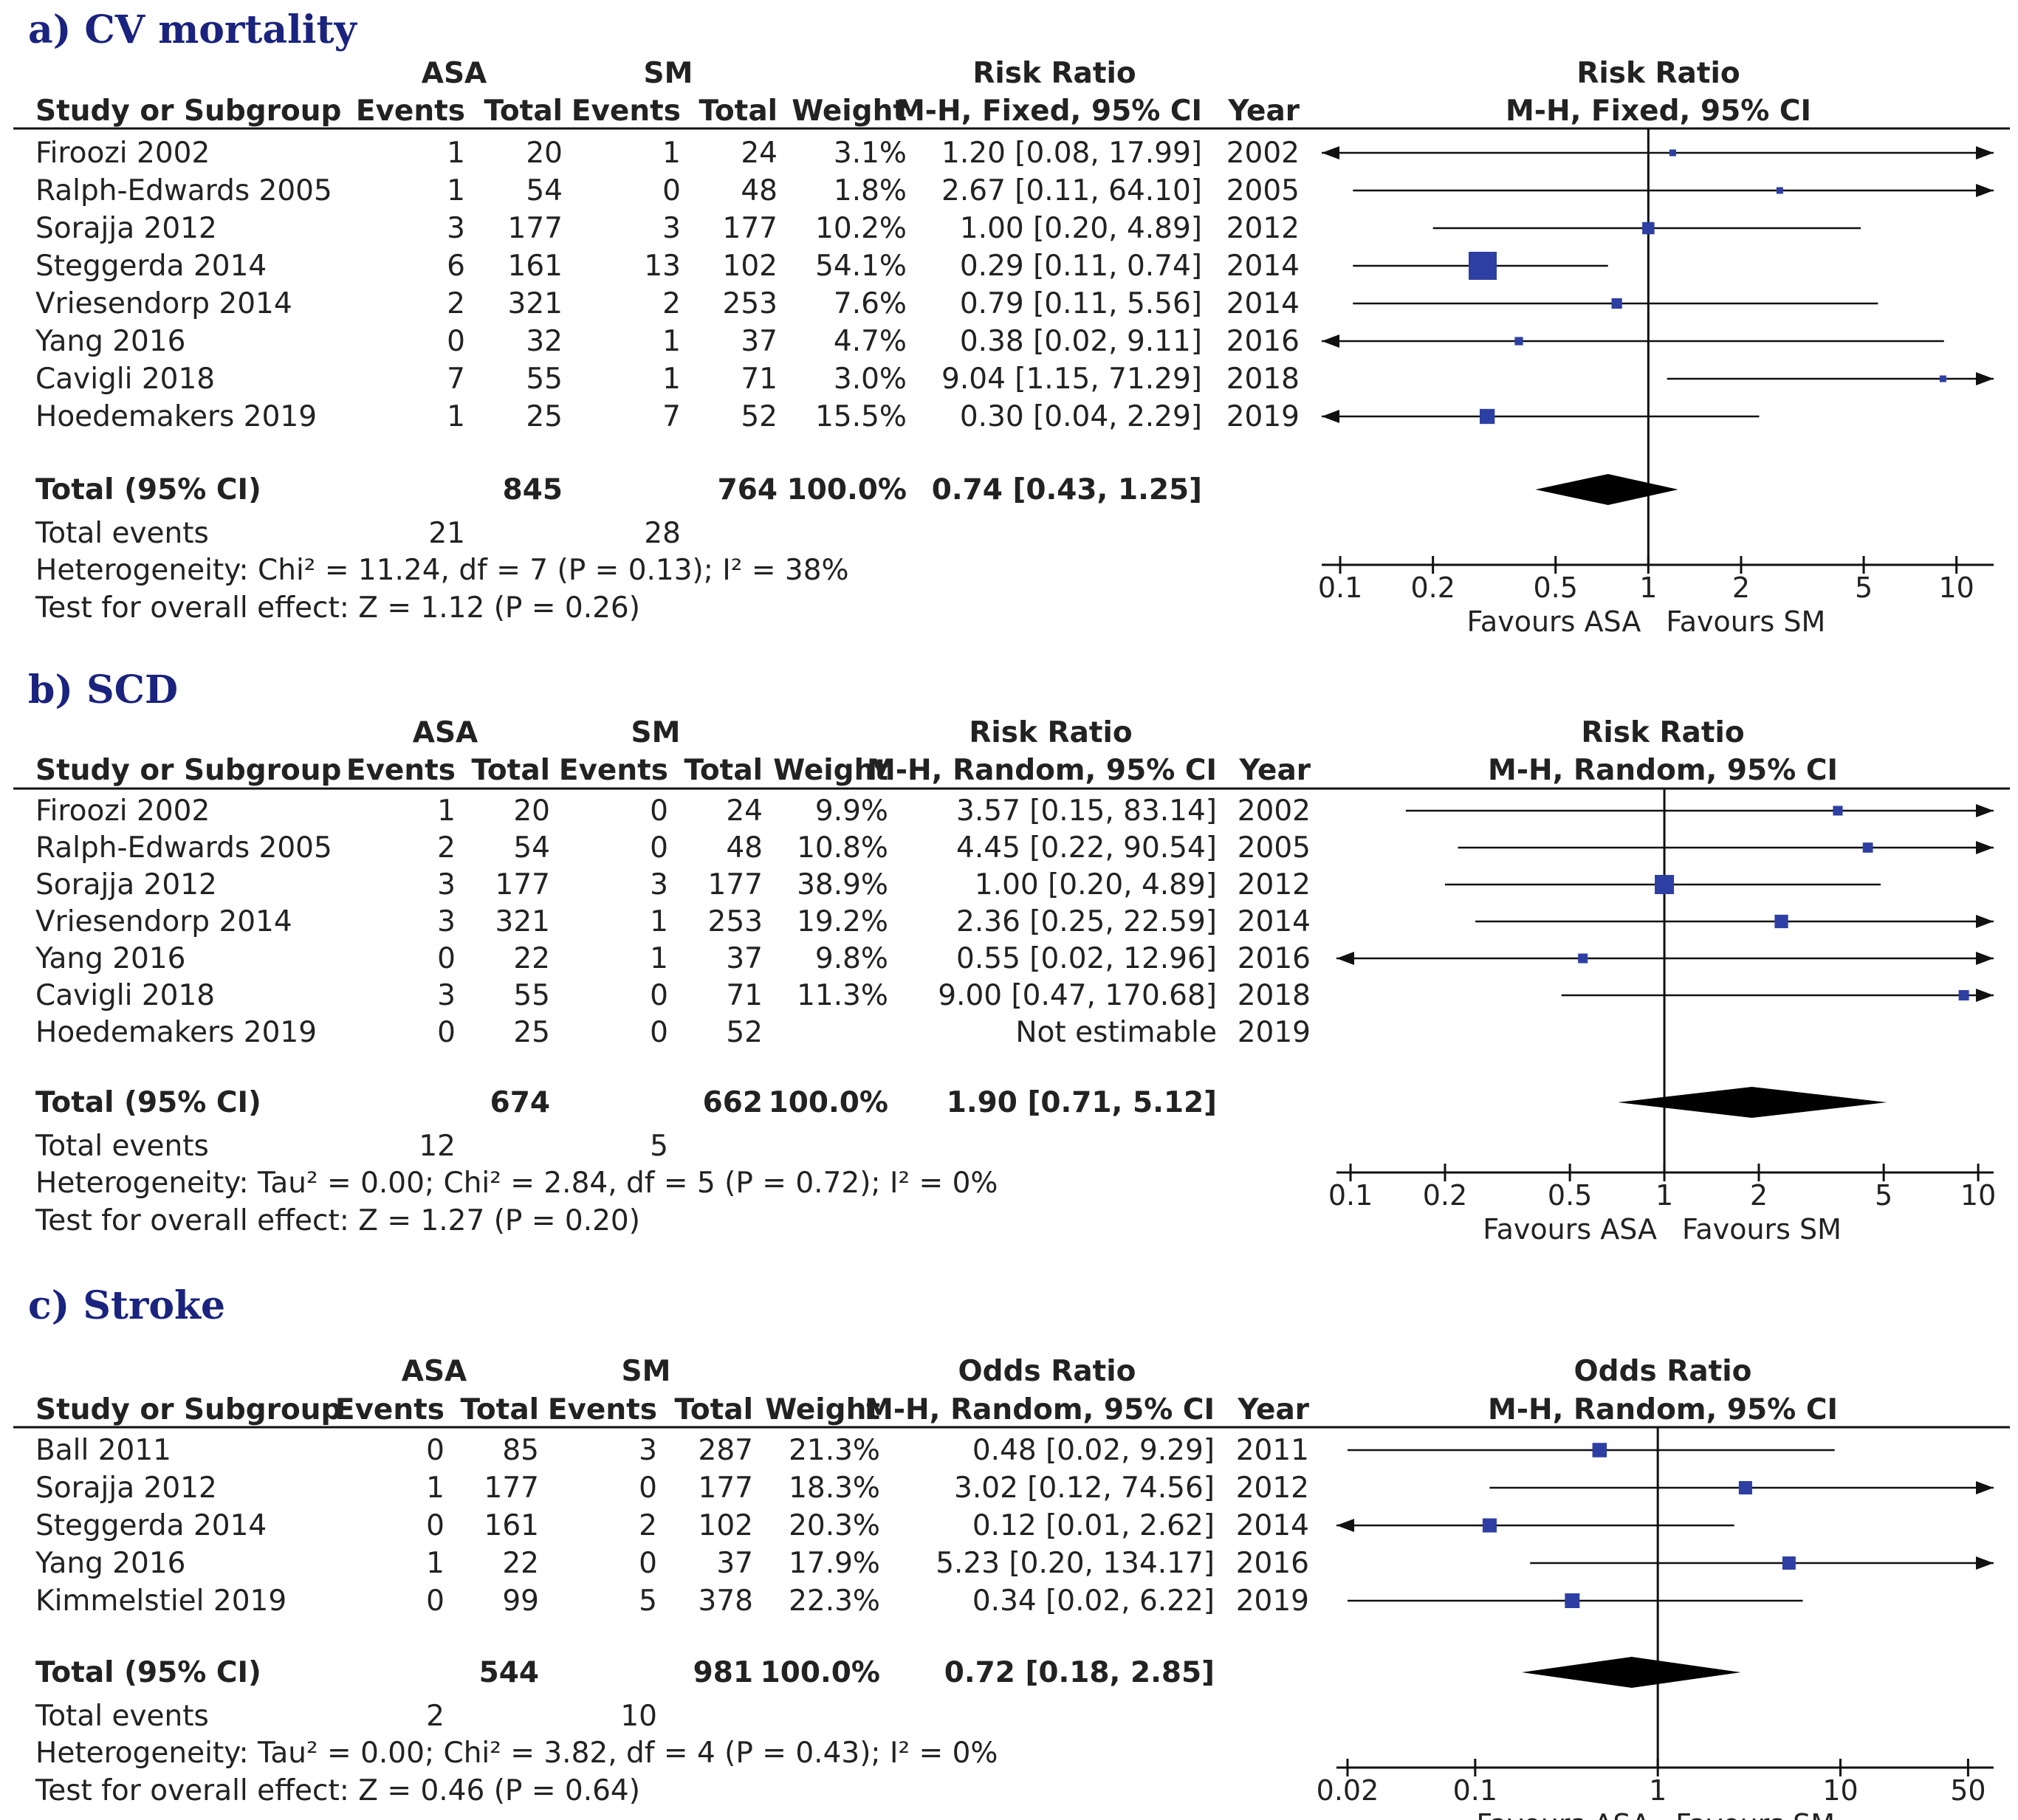 Image resolution: width=2018 pixels, height=1820 pixels. What do you see at coordinates (148, 1673) in the screenshot?
I see `total-label: Total (95% CI)` at bounding box center [148, 1673].